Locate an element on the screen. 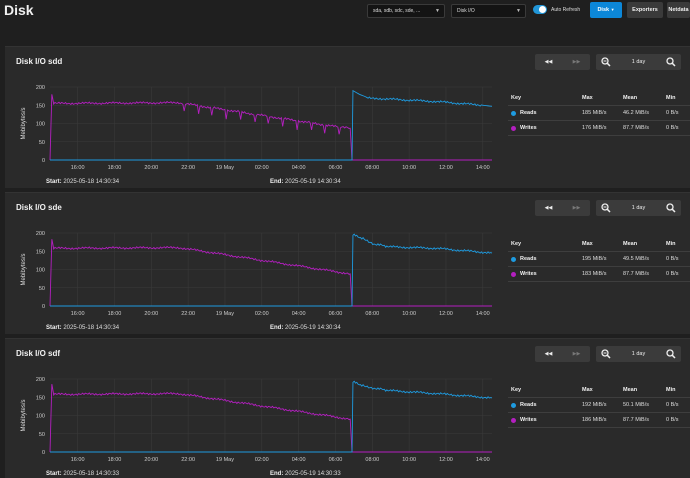  end-time: End: 2025-05-19 14:30:33 is located at coordinates (305, 474).